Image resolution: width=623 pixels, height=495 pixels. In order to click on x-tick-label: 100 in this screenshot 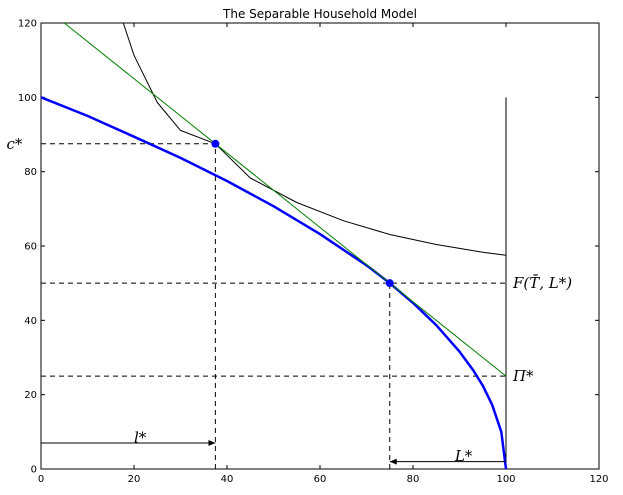, I will do `click(505, 479)`.